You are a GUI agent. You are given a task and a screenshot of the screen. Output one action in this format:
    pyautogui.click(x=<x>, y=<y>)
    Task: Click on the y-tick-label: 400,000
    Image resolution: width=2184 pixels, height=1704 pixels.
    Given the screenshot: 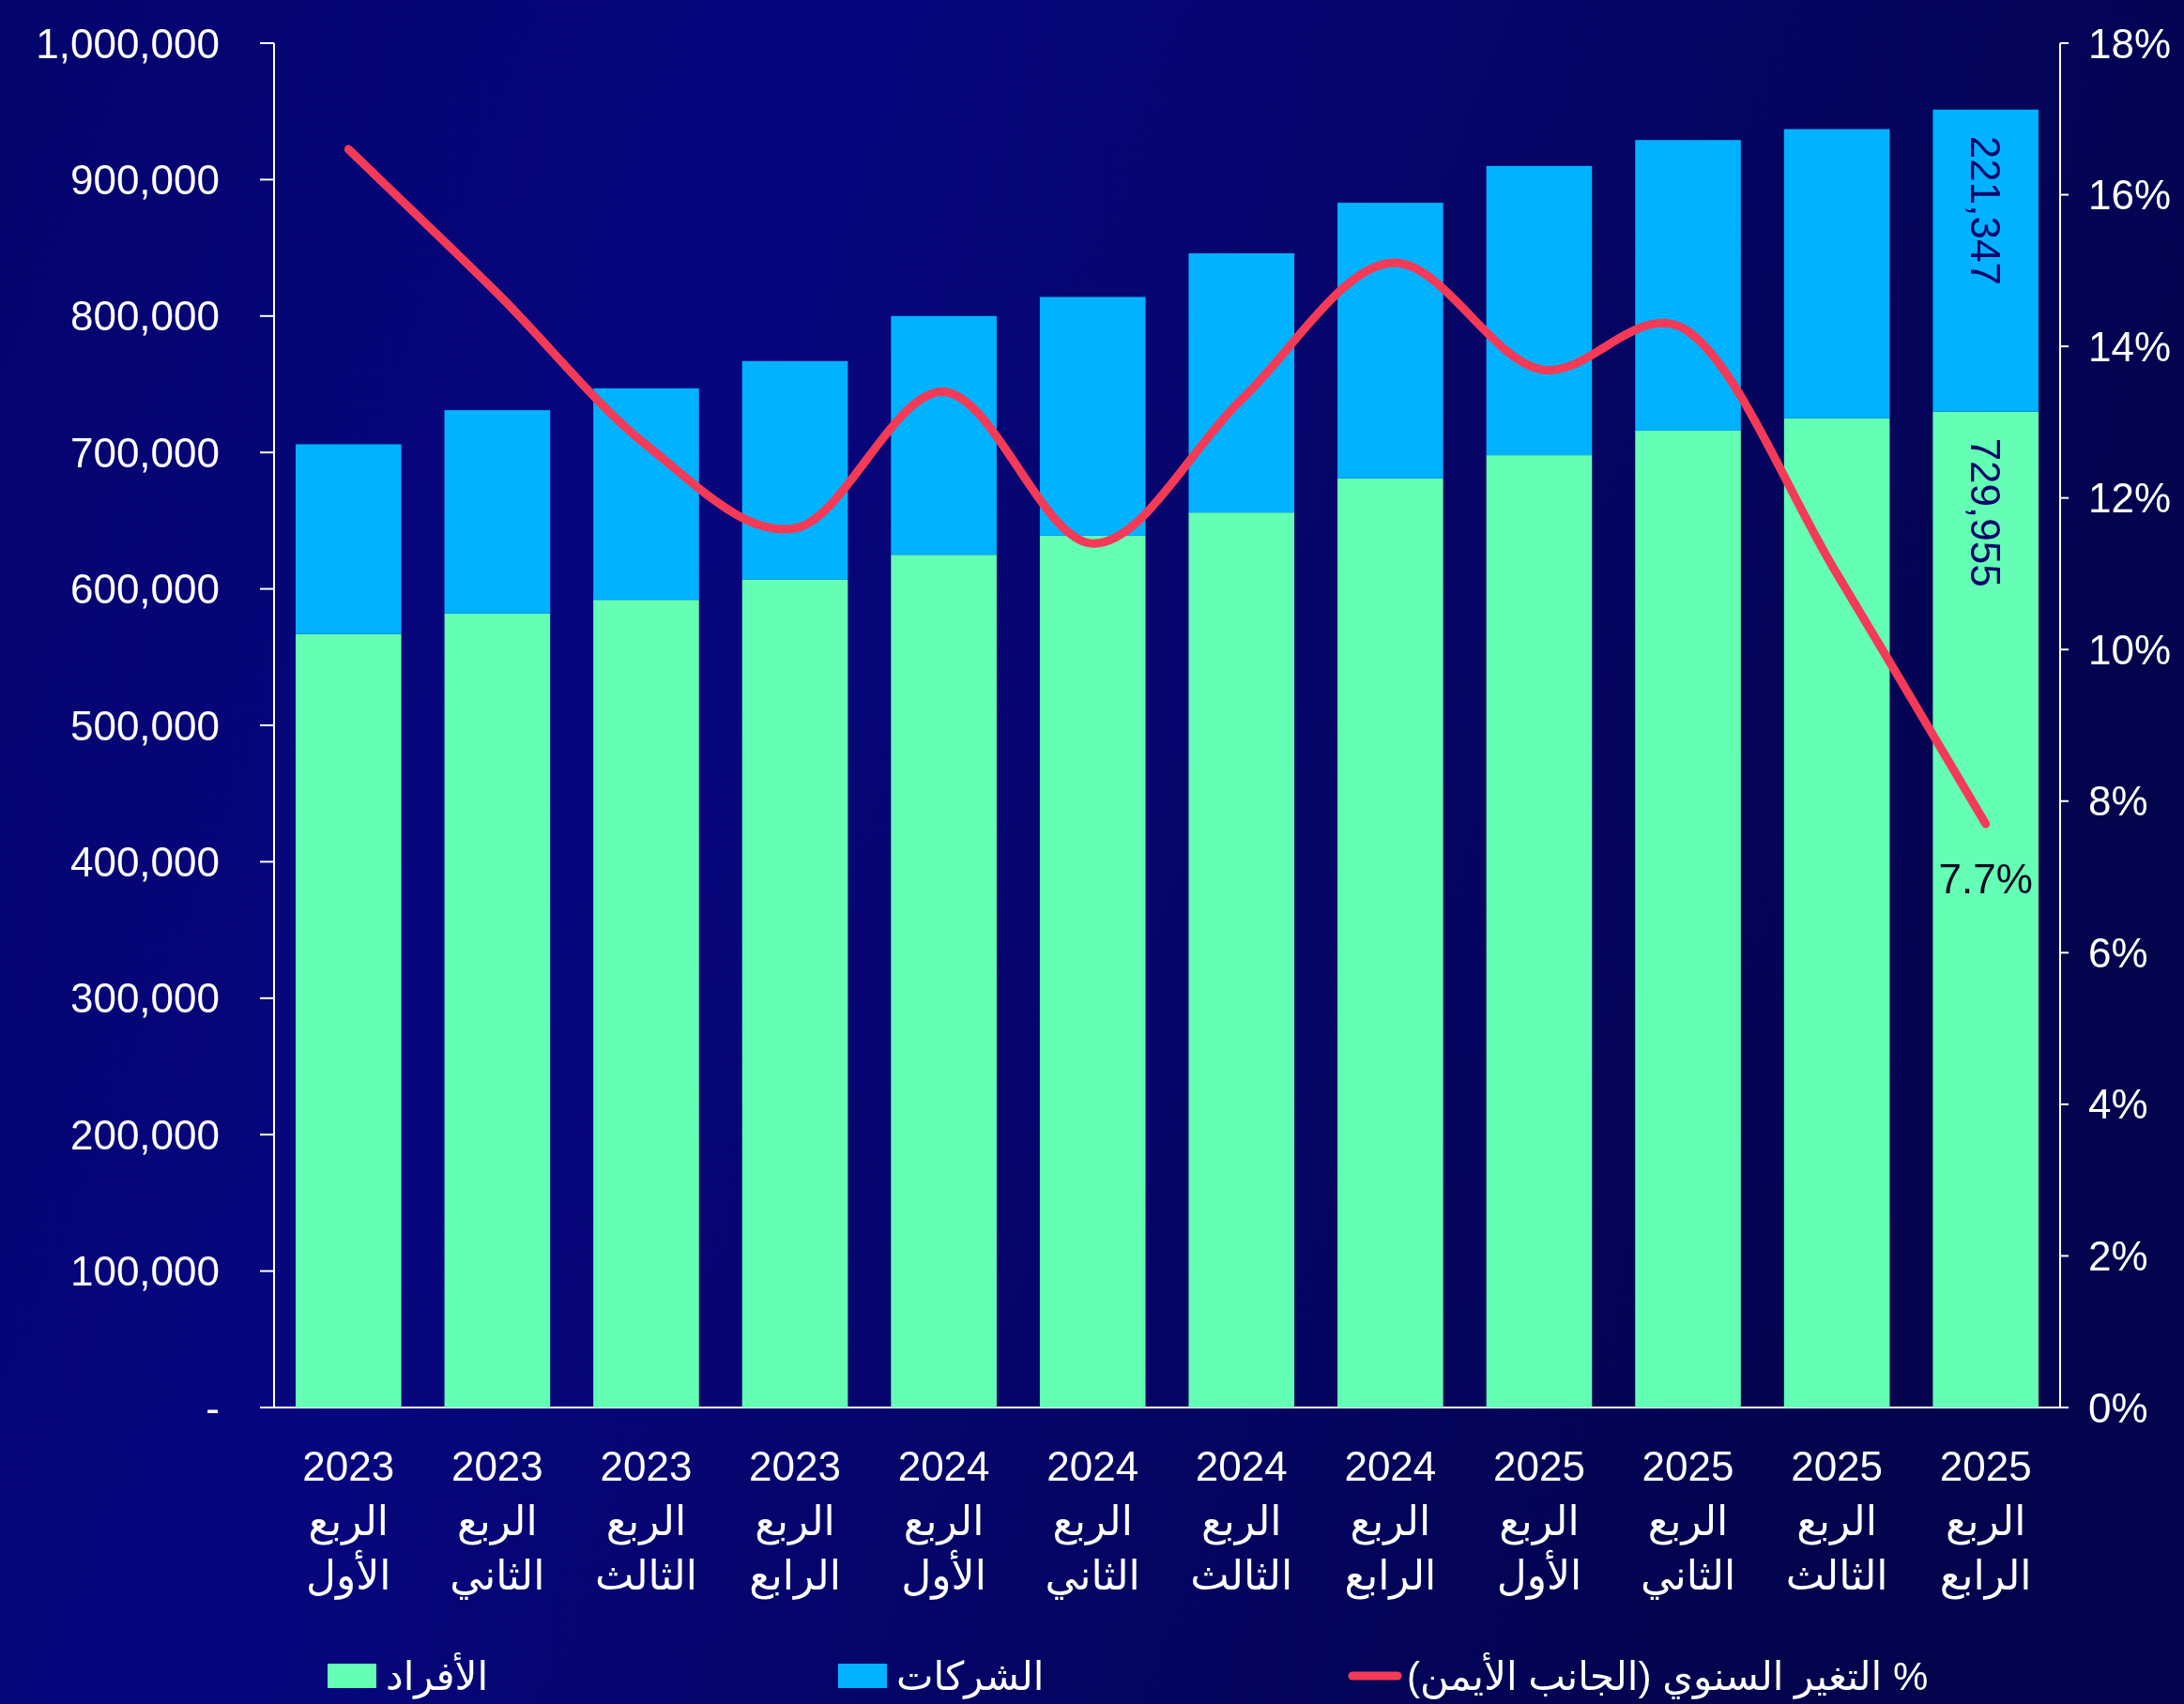 What is the action you would take?
    pyautogui.click(x=144, y=861)
    